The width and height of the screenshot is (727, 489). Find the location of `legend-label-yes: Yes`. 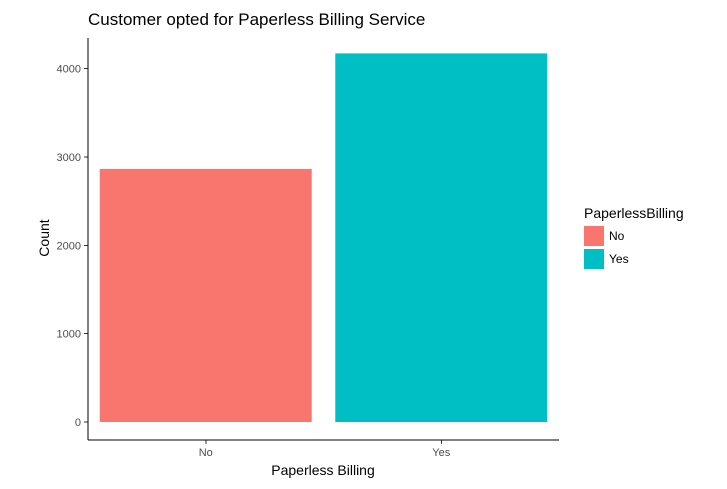

legend-label-yes: Yes is located at coordinates (619, 259).